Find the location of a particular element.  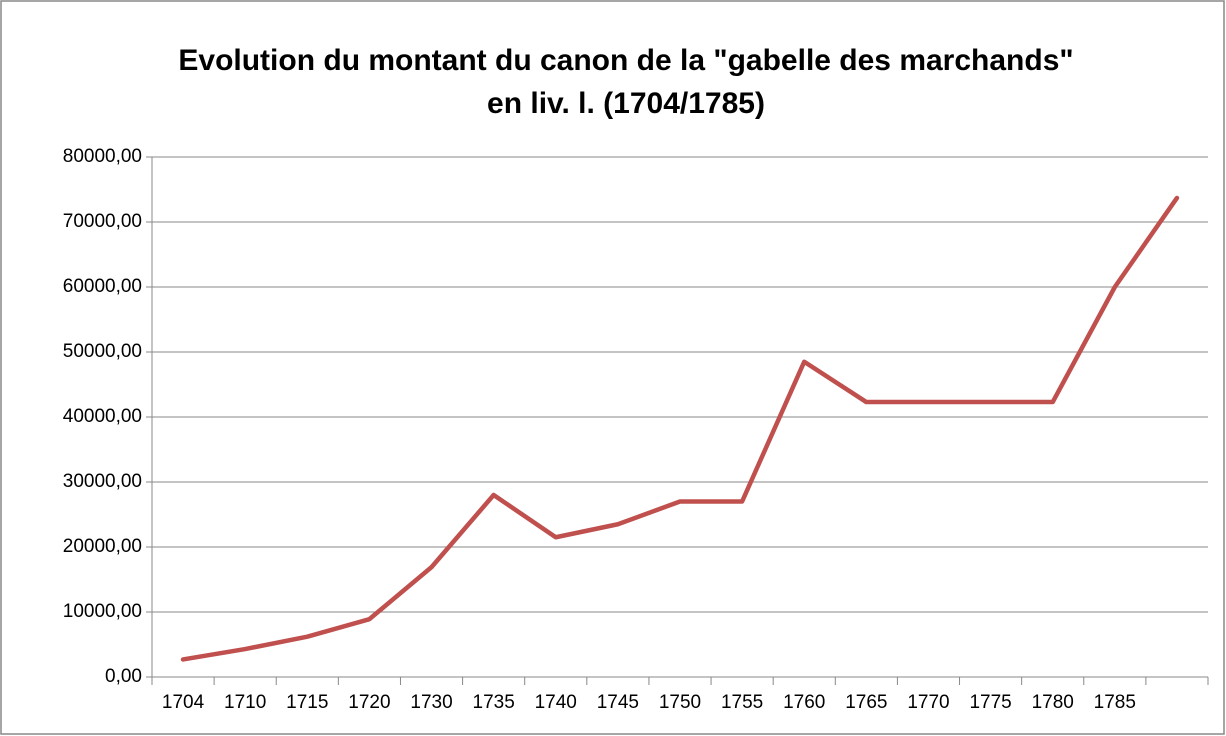

x-tick-label: 1720 is located at coordinates (369, 702).